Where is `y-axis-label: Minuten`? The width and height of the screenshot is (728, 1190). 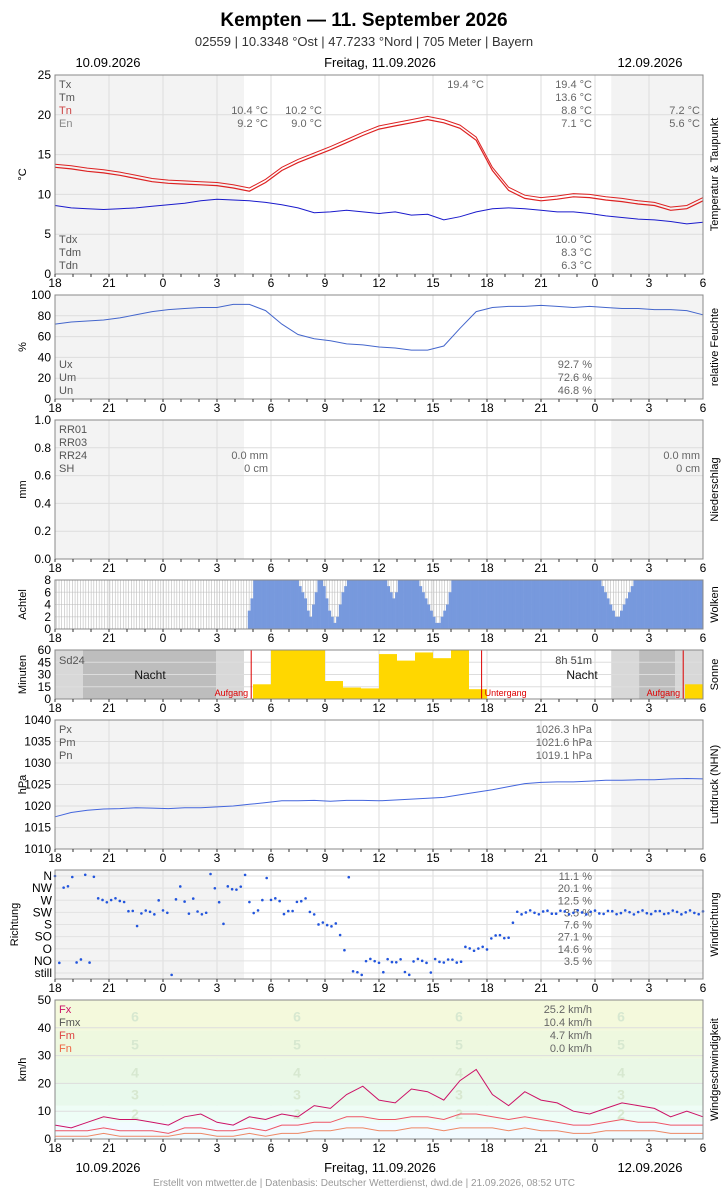 y-axis-label: Minuten is located at coordinates (23, 674).